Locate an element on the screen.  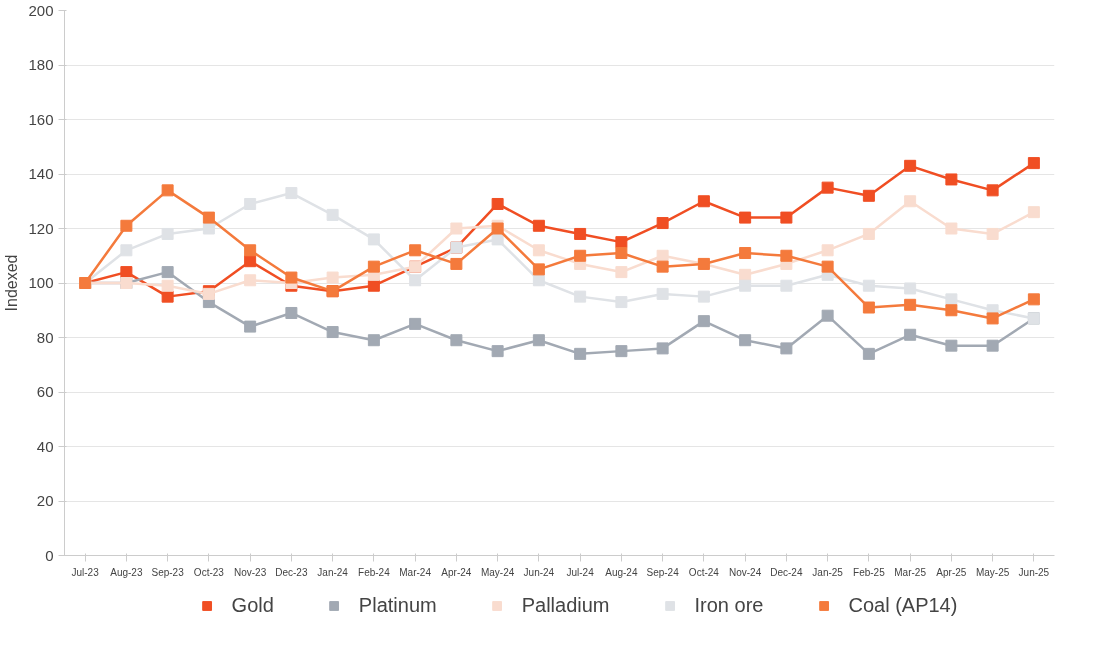
legend-label: Palladium is located at coordinates (565, 605).